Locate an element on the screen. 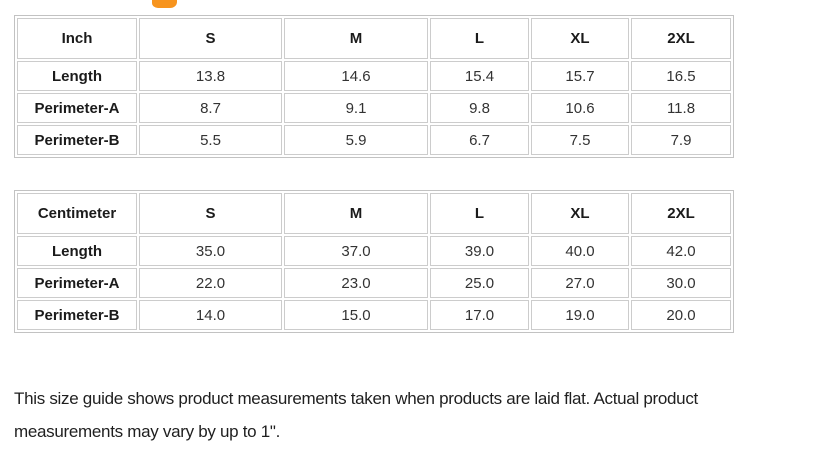  measurement-value-cell: 37.0 is located at coordinates (356, 251).